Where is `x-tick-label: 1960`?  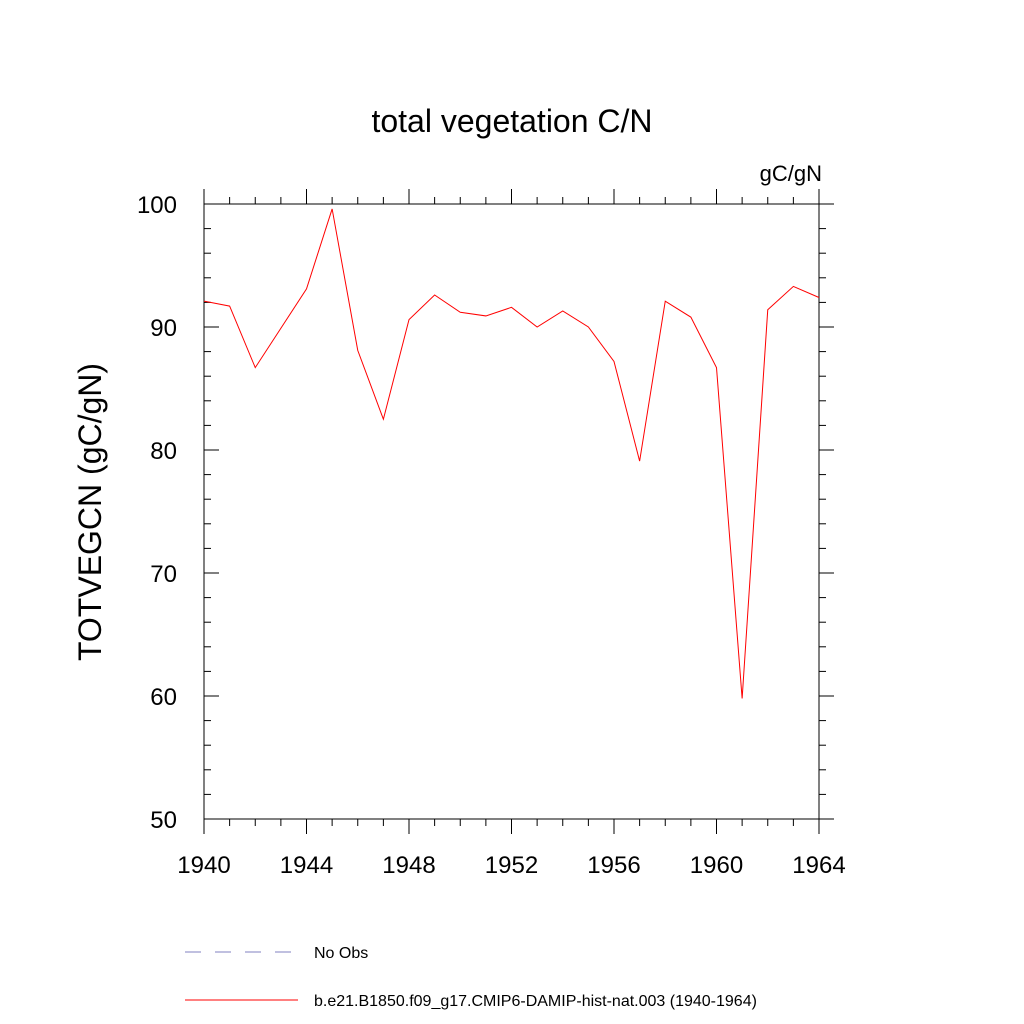 x-tick-label: 1960 is located at coordinates (716, 865).